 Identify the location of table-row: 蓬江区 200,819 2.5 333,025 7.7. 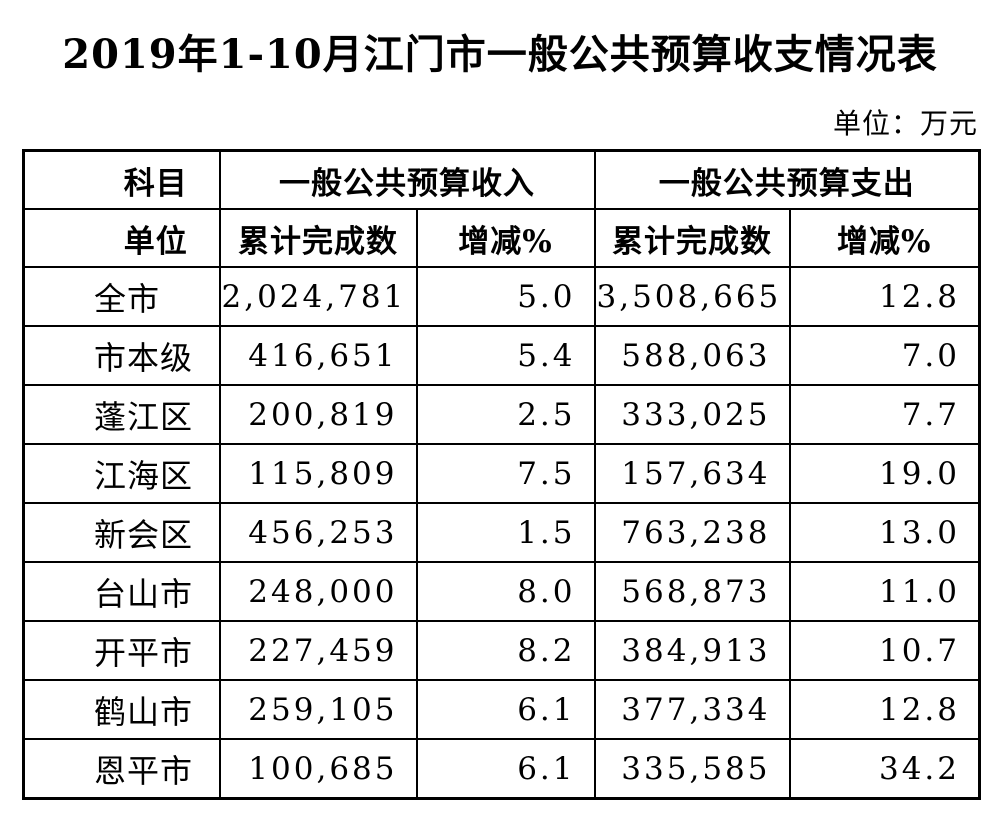
(501, 414).